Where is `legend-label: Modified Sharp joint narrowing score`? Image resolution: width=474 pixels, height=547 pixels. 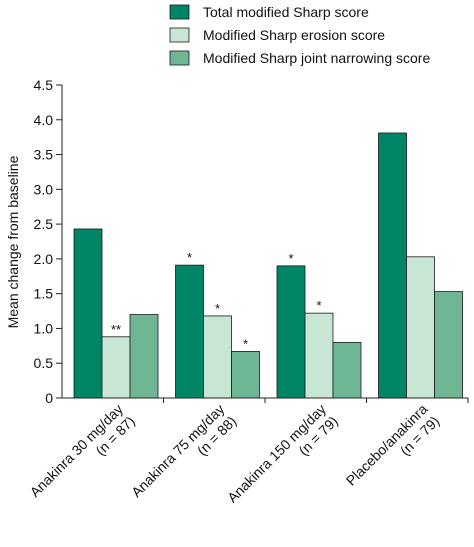
legend-label: Modified Sharp joint narrowing score is located at coordinates (316, 58).